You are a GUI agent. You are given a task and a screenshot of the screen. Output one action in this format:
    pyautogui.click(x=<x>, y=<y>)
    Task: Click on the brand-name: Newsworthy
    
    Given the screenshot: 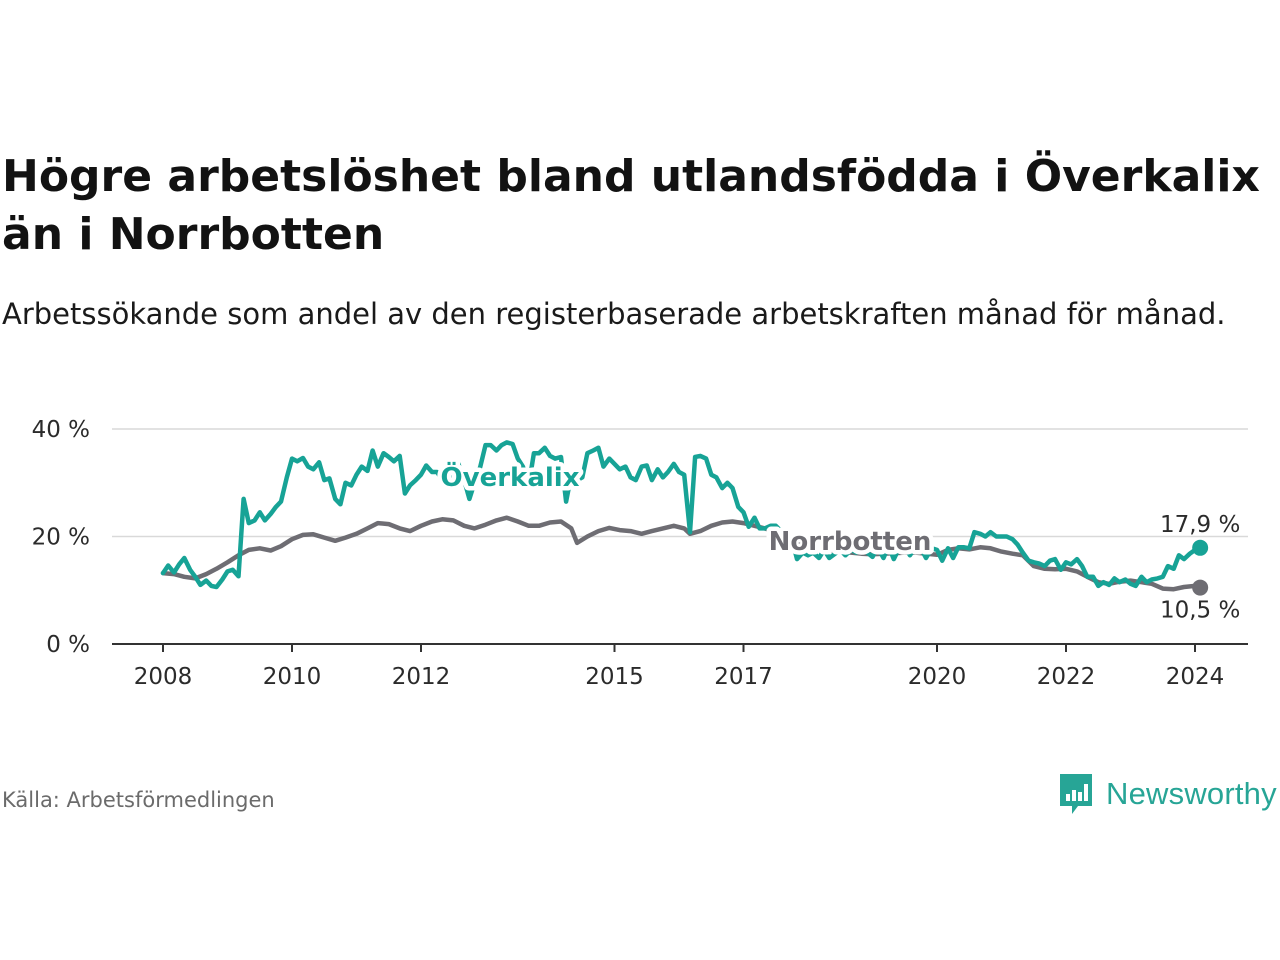 What is the action you would take?
    pyautogui.click(x=1191, y=793)
    